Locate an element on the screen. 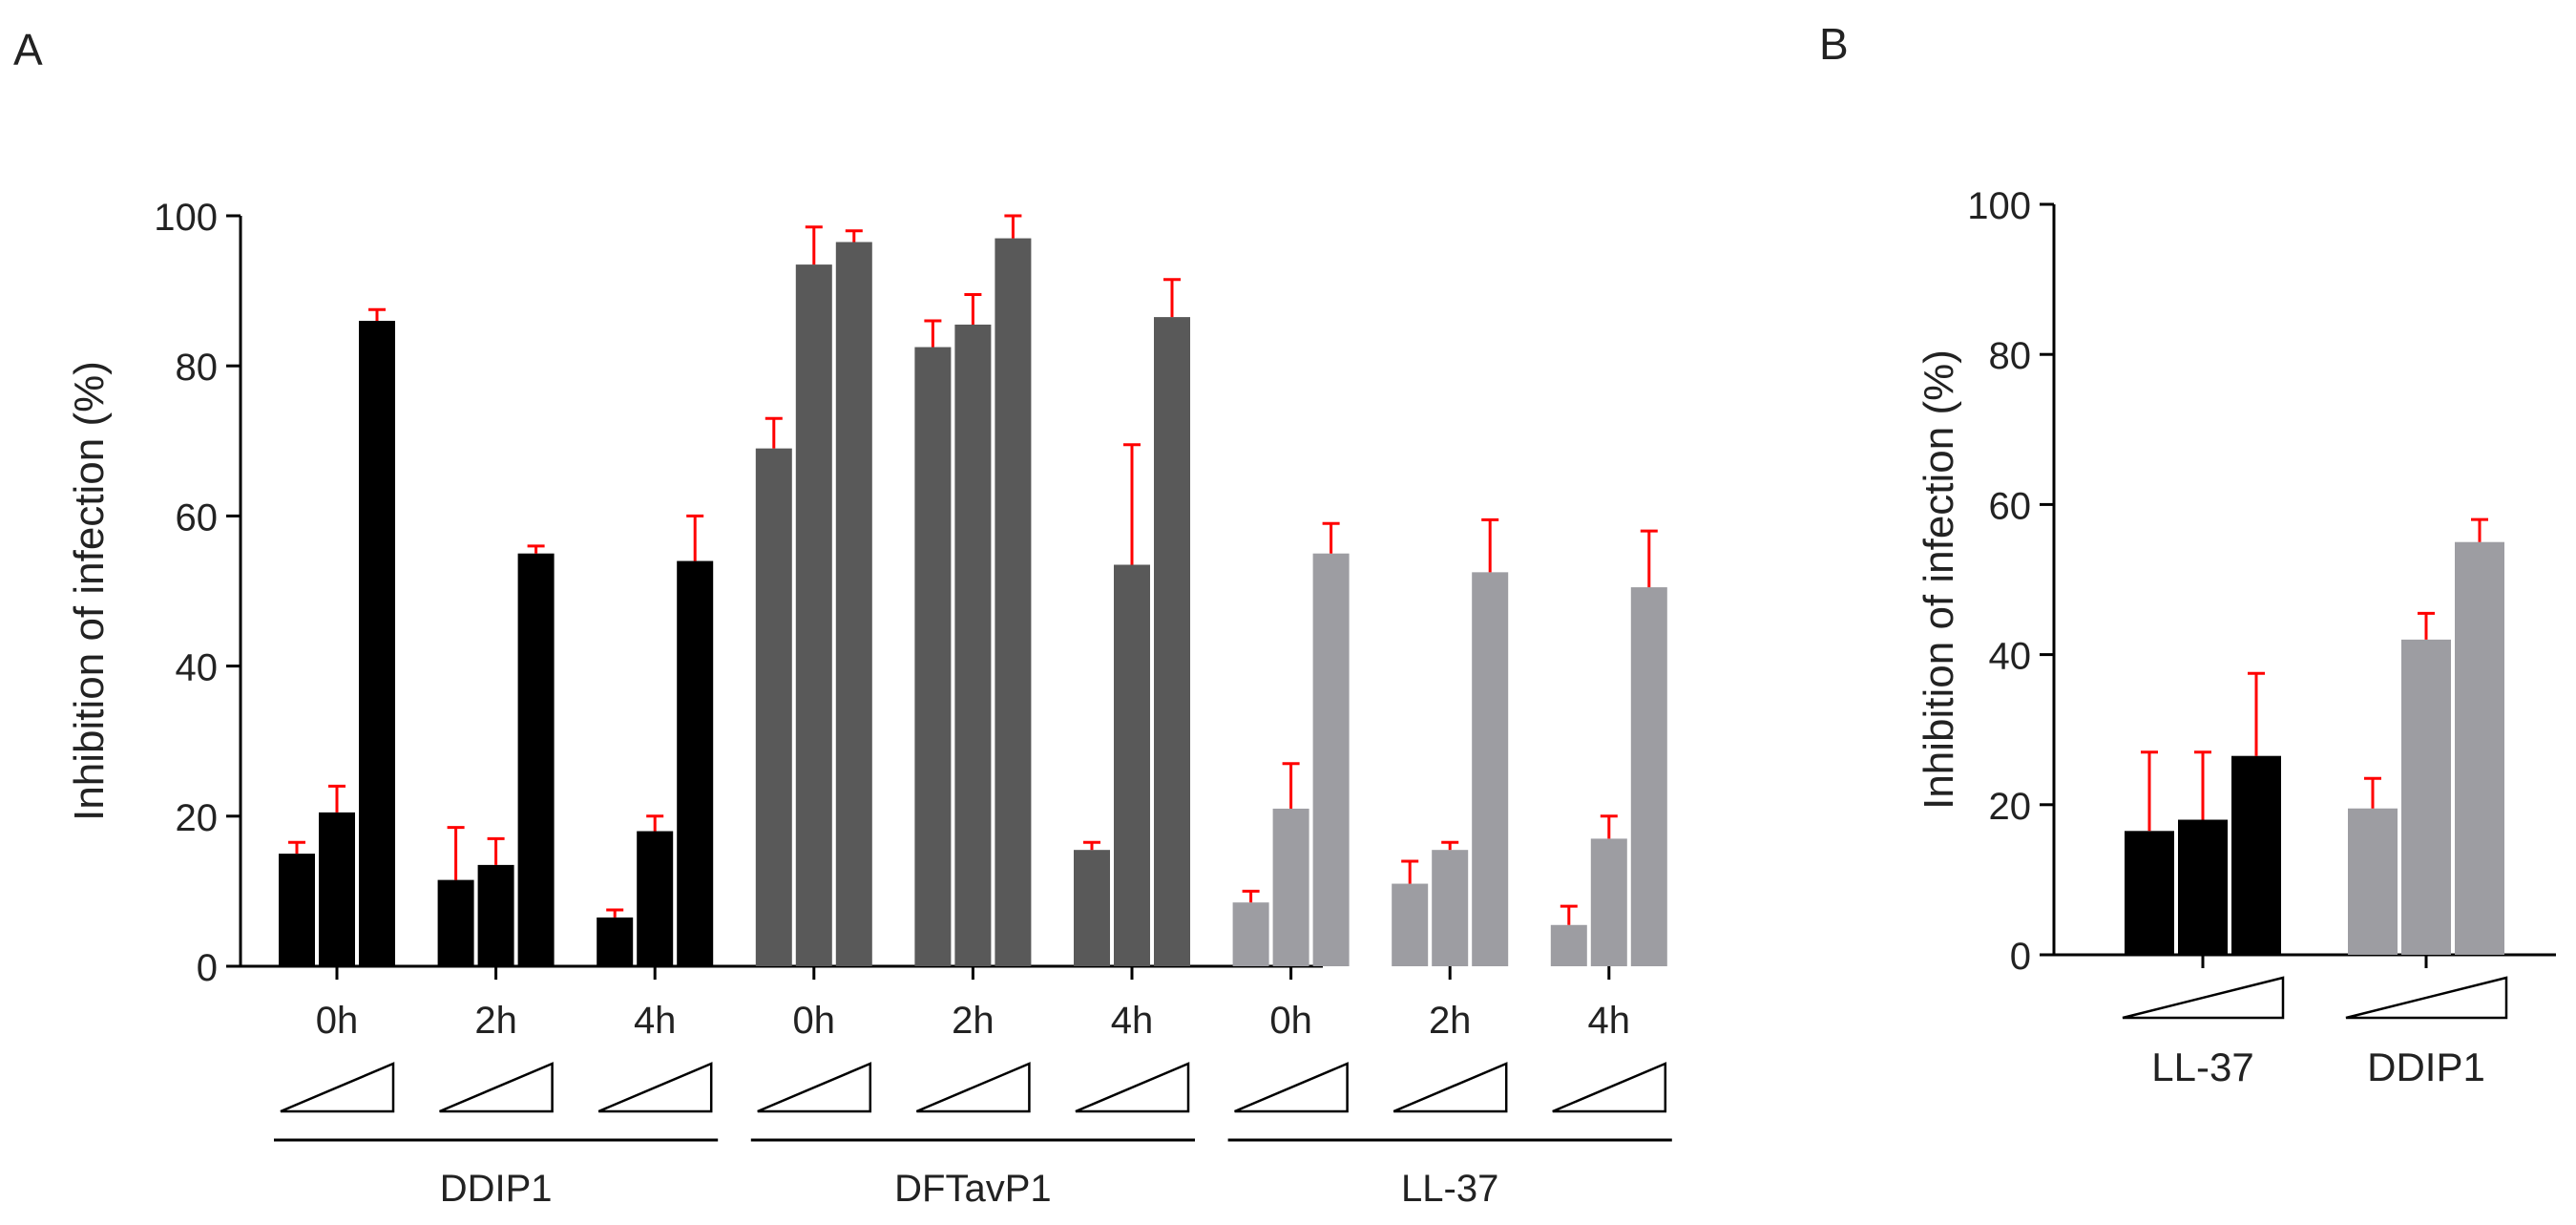 The image size is (2576, 1225). panel-b-label: B is located at coordinates (1834, 44).